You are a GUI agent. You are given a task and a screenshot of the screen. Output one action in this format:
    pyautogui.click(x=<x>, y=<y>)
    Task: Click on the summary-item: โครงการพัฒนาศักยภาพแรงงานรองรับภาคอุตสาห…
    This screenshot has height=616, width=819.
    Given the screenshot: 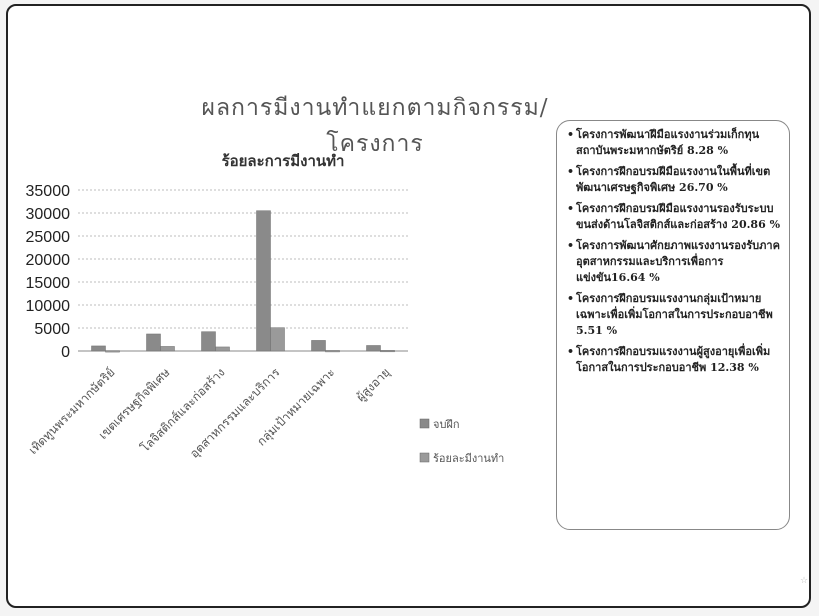 What is the action you would take?
    pyautogui.click(x=675, y=262)
    